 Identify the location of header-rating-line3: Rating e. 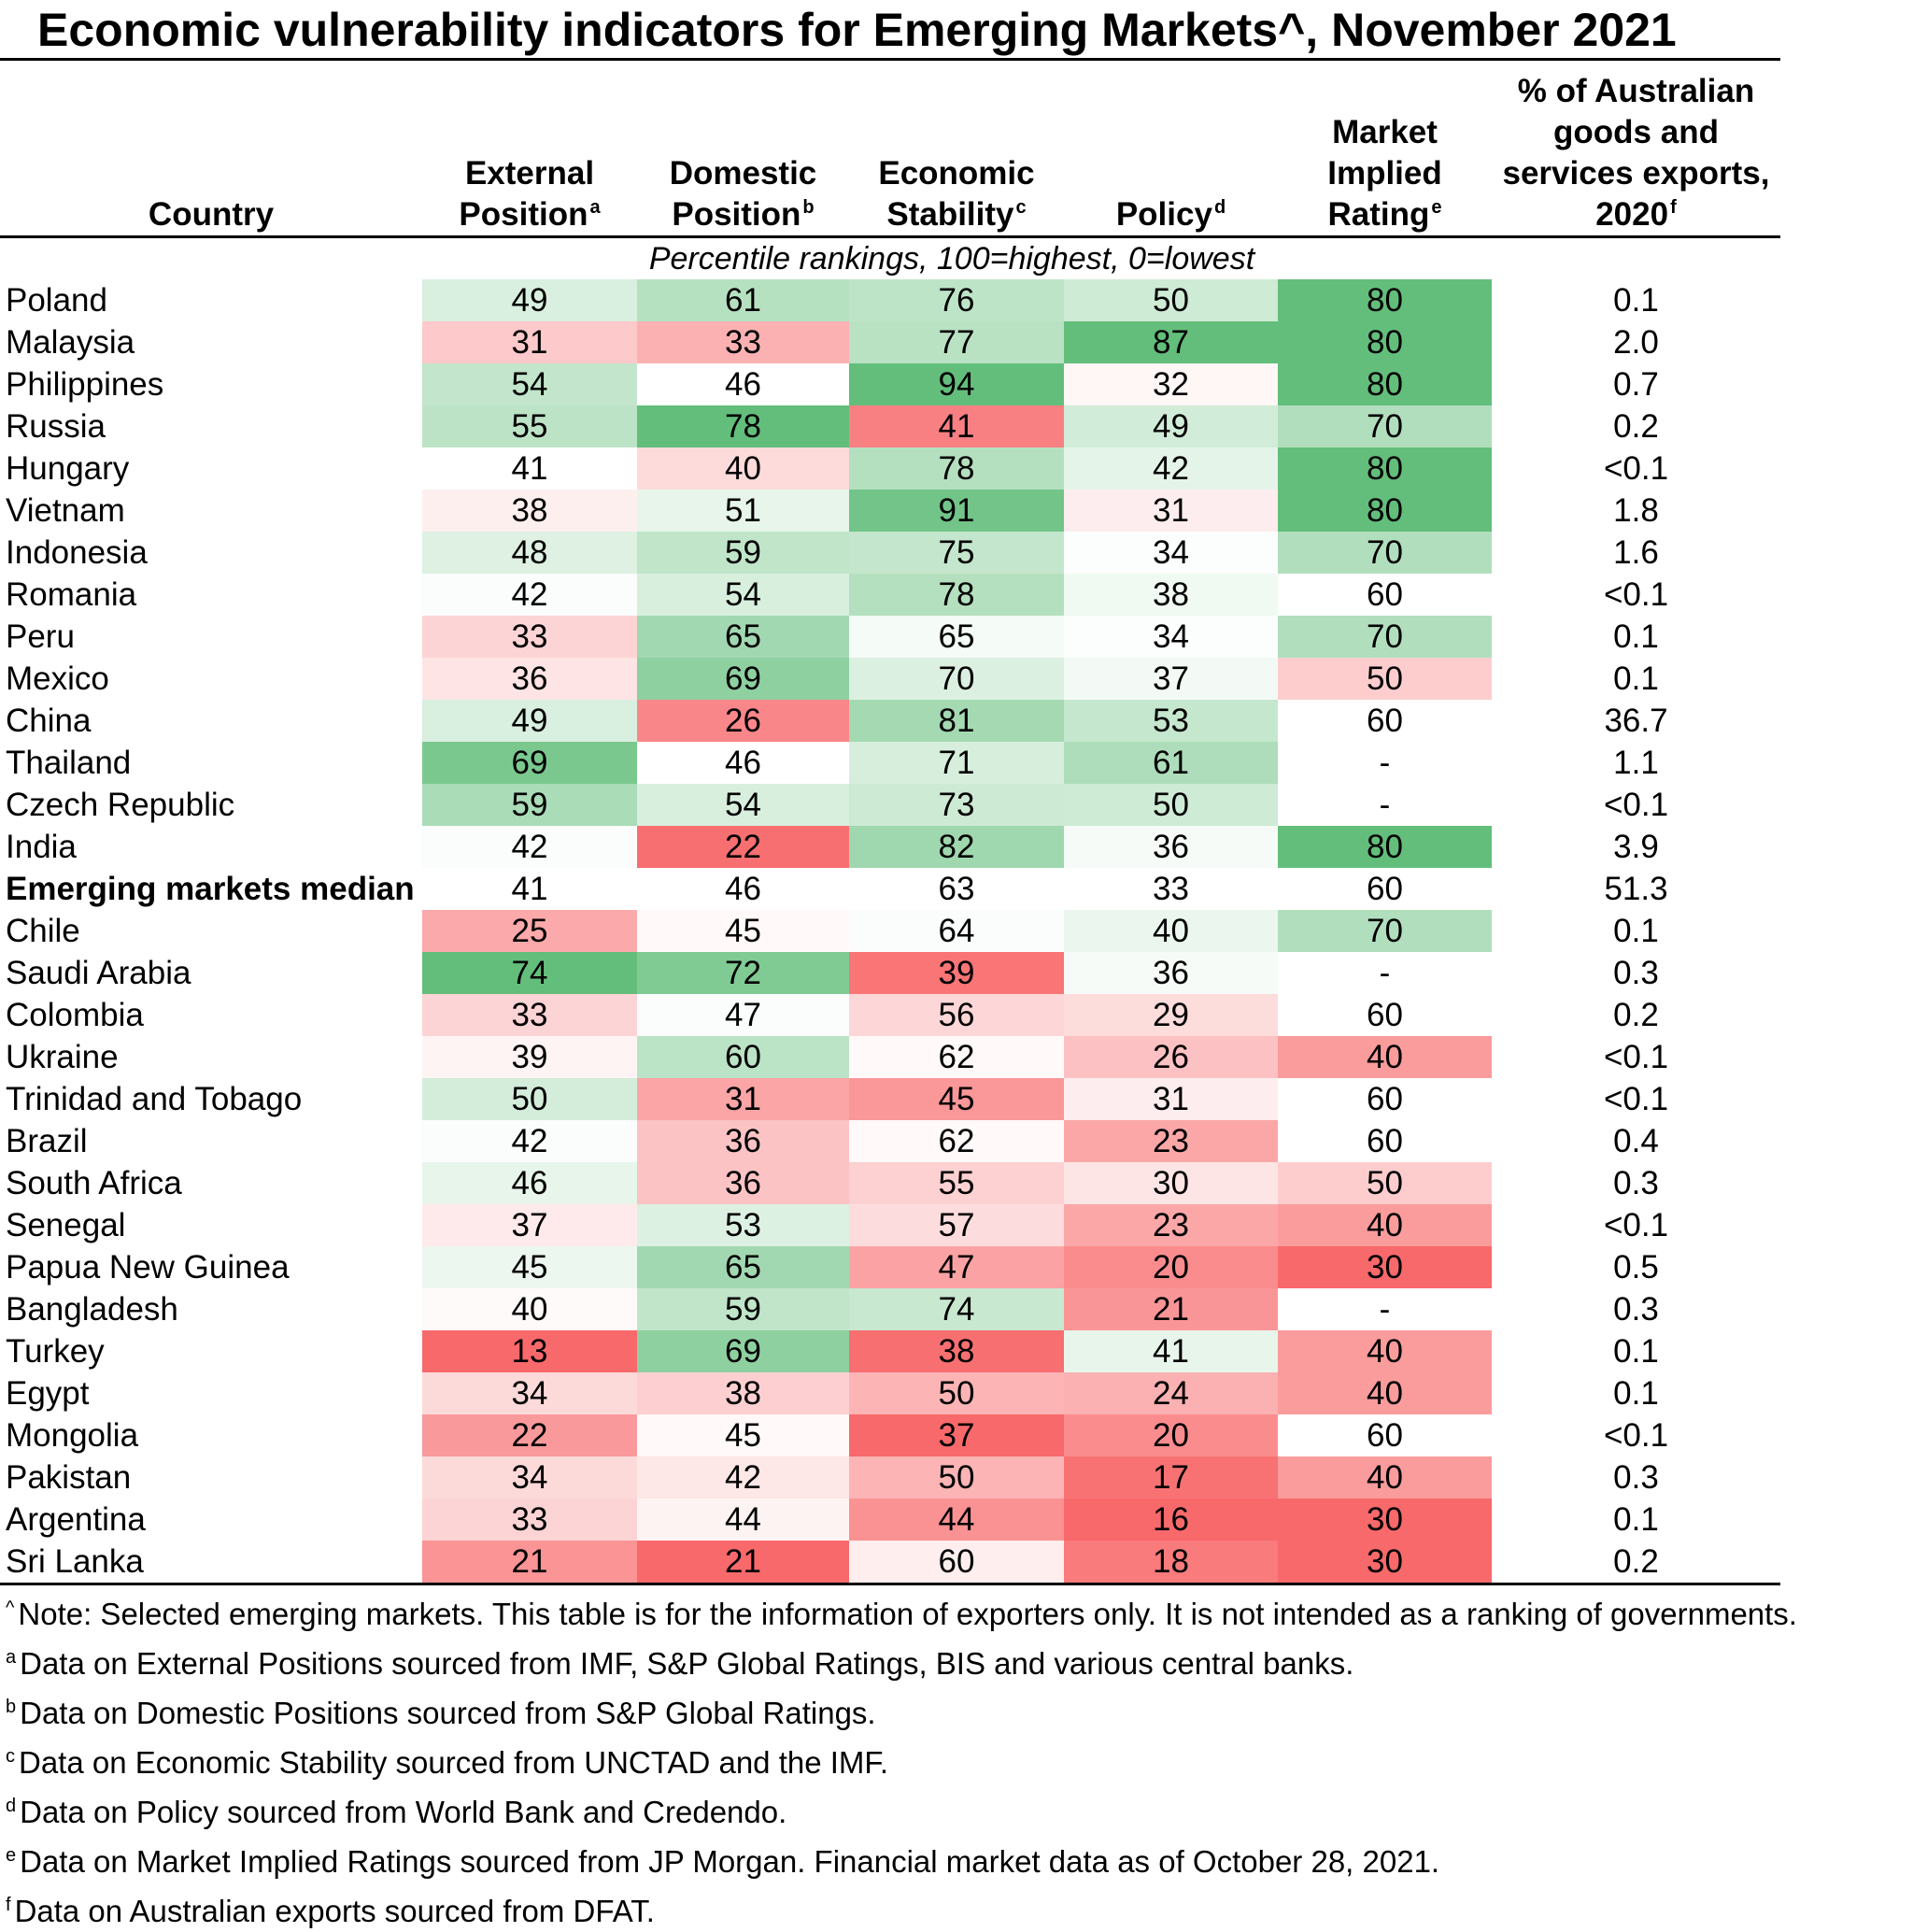
(1384, 215).